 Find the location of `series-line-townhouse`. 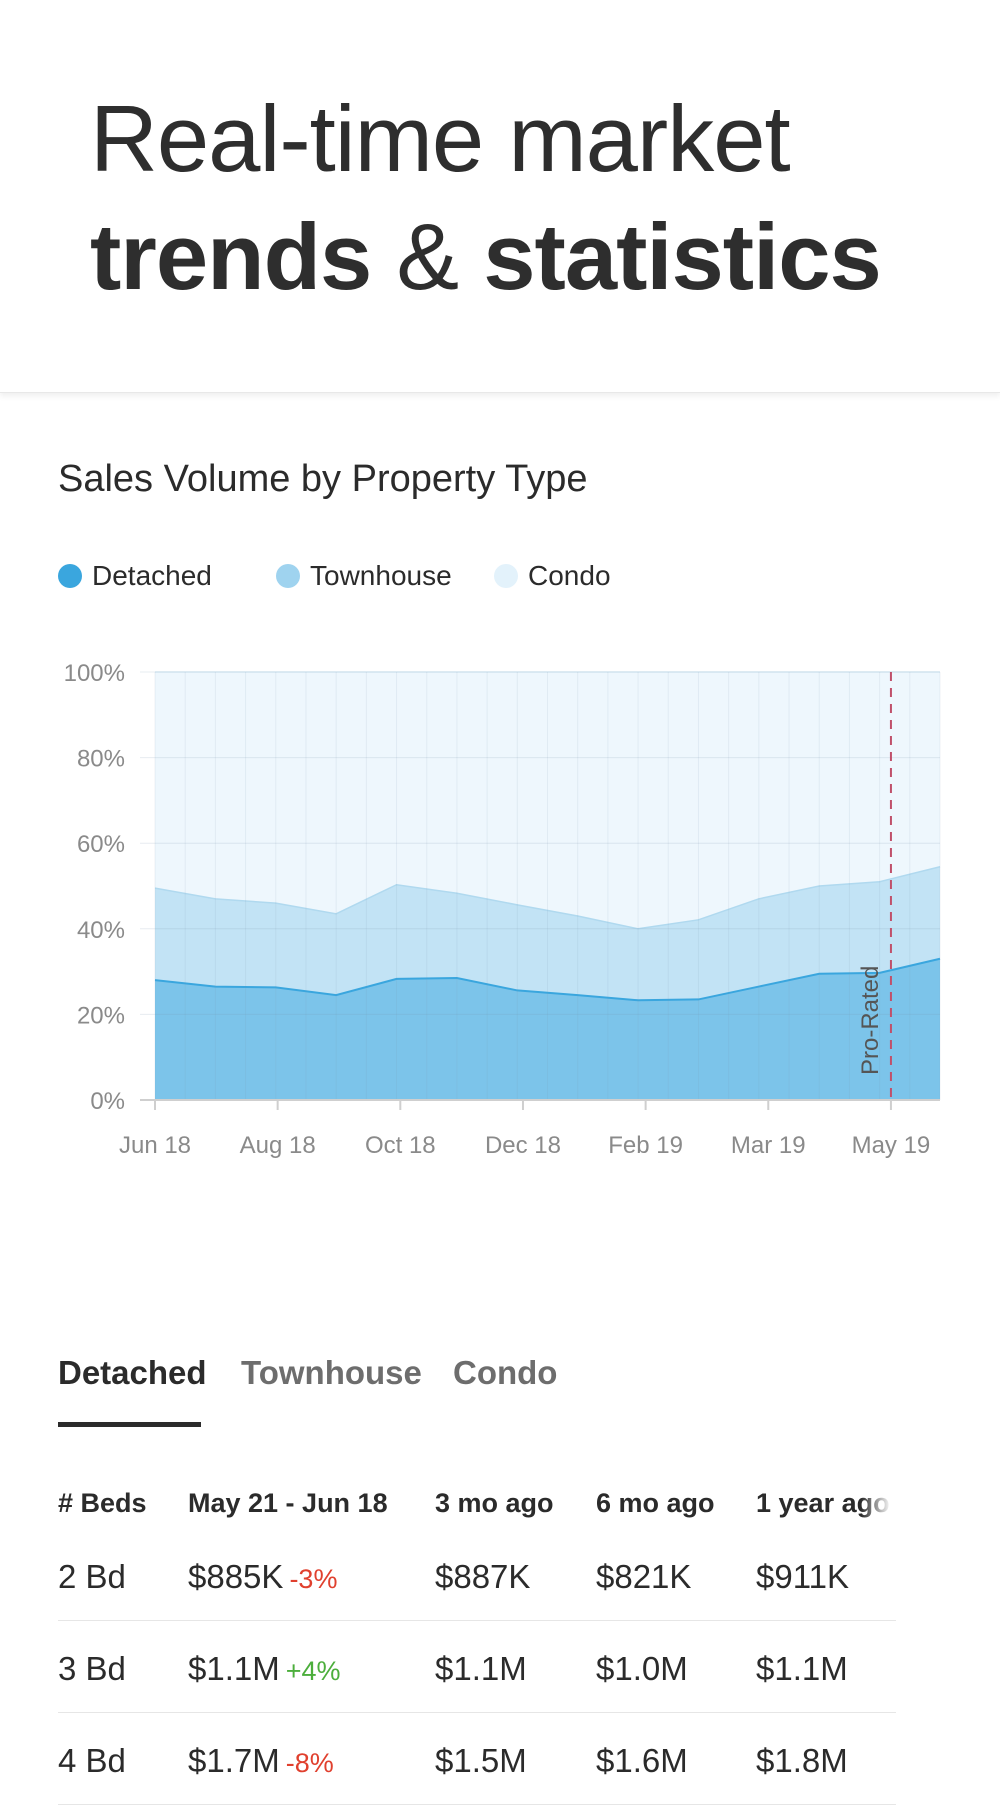

series-line-townhouse is located at coordinates (547, 898).